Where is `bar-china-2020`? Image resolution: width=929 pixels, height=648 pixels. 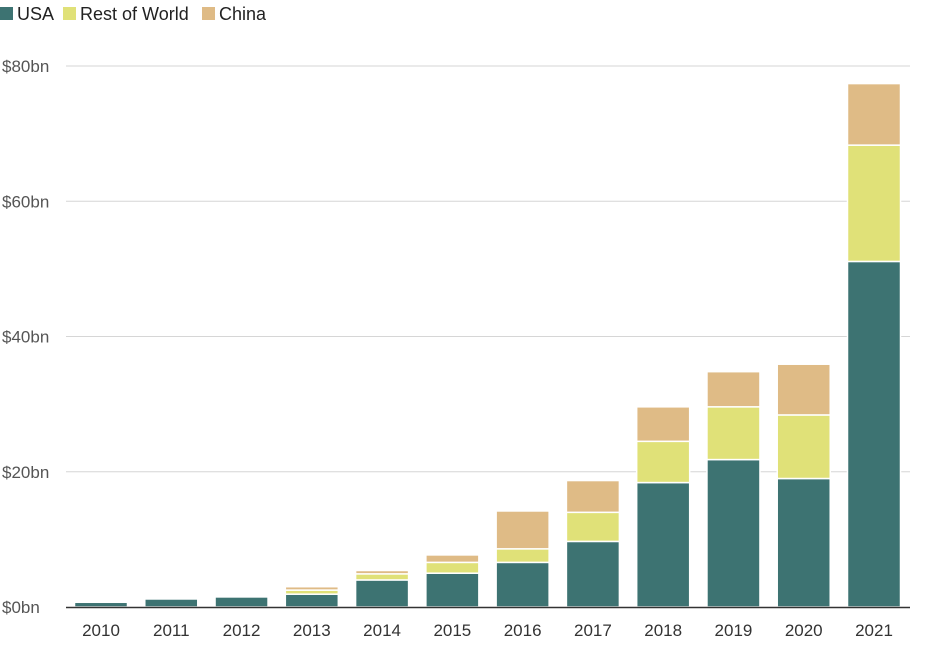
bar-china-2020 is located at coordinates (803, 389).